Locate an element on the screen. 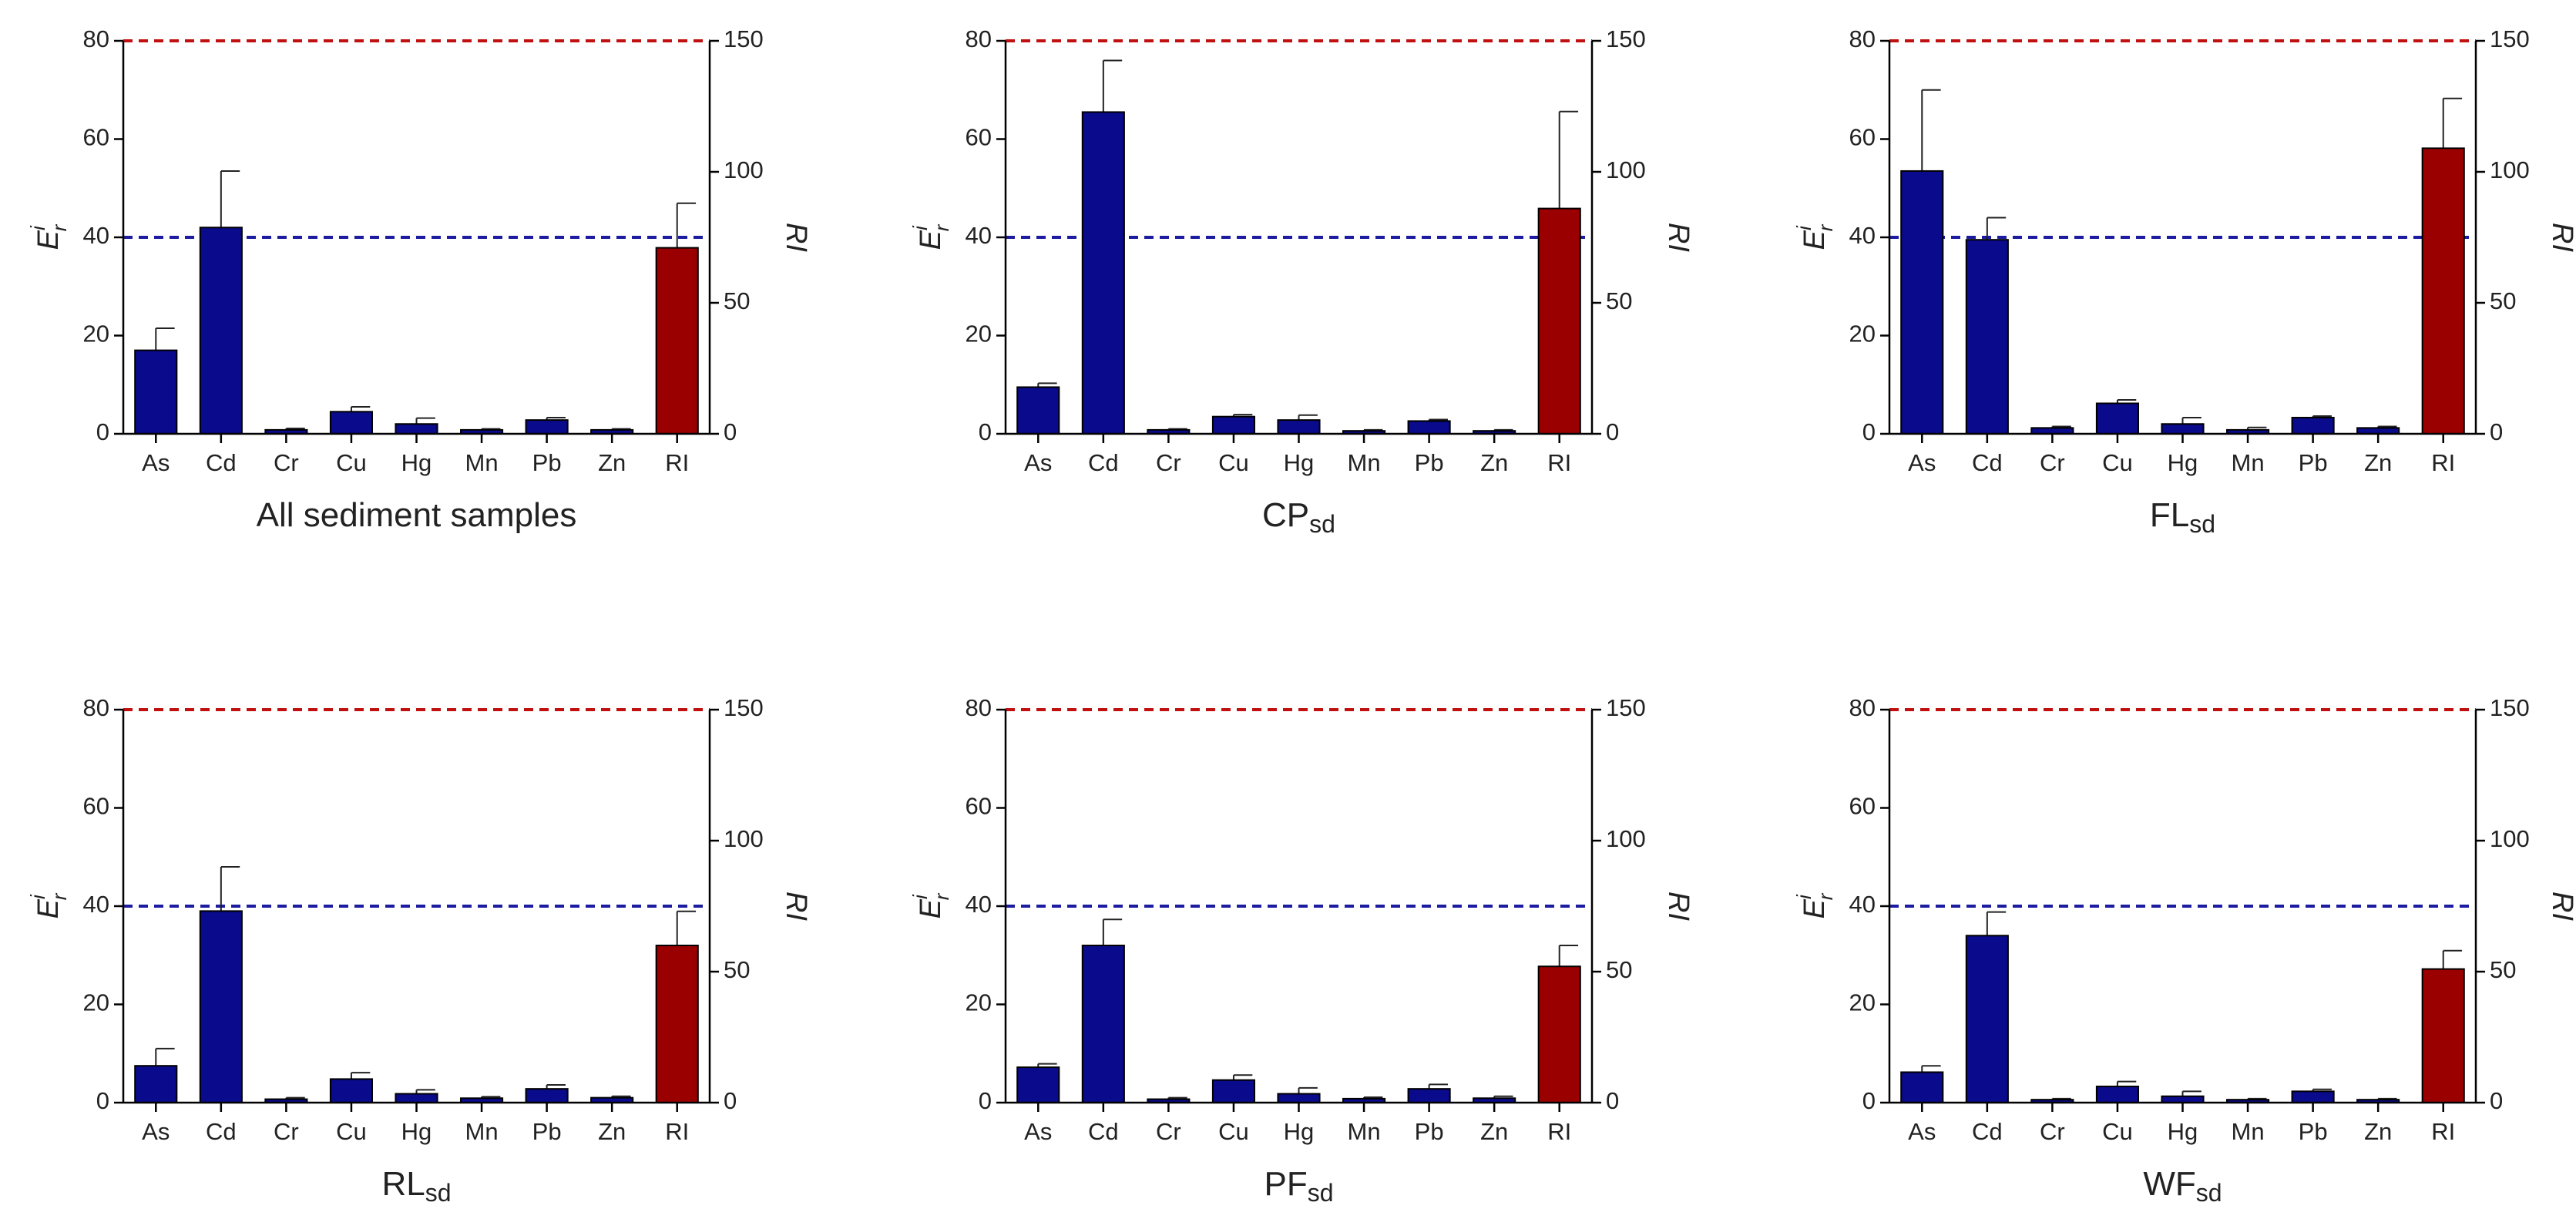 The height and width of the screenshot is (1229, 2576). x-tick-label: RI is located at coordinates (2443, 462).